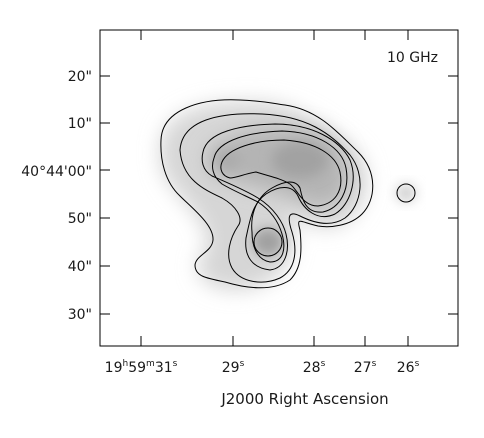 Image resolution: width=484 pixels, height=438 pixels. I want to click on x-tick-label: 28s, so click(314, 367).